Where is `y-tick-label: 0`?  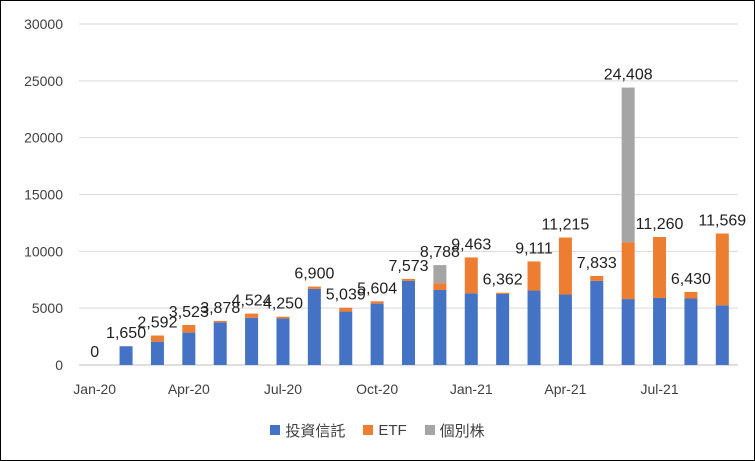 y-tick-label: 0 is located at coordinates (59, 365).